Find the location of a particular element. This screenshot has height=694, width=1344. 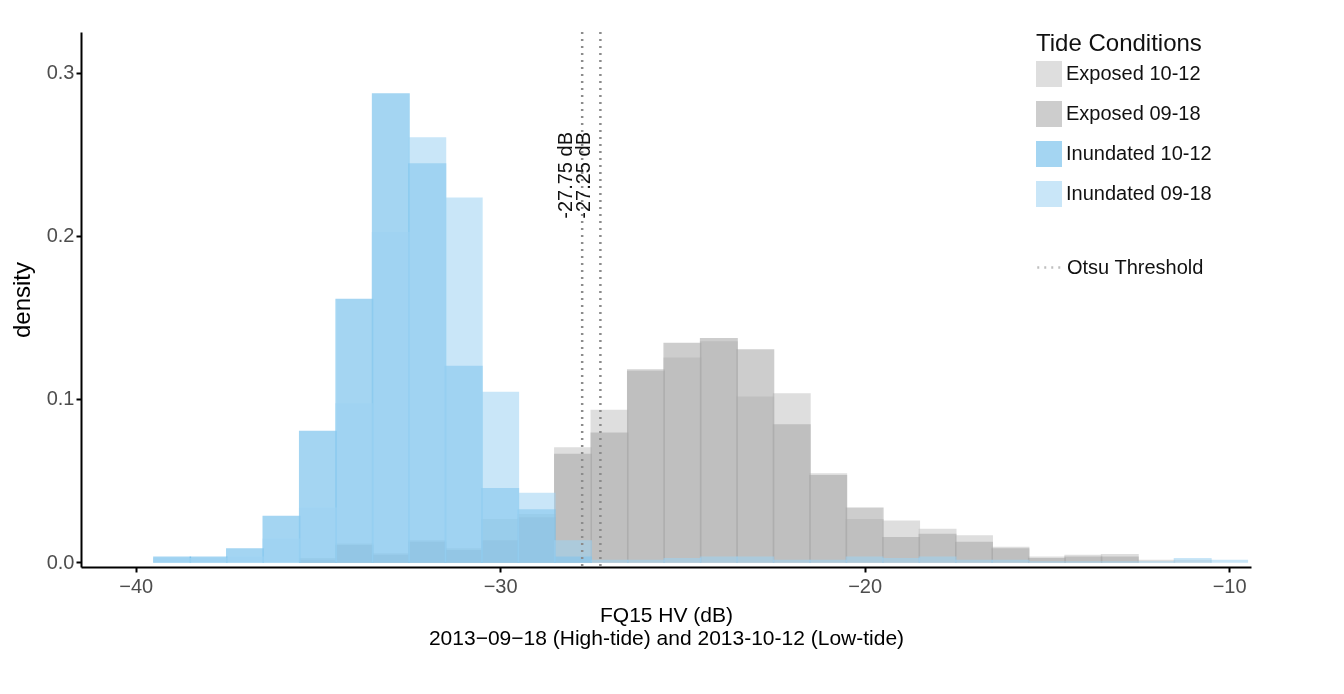

legend-label: Exposed 09-18 is located at coordinates (1133, 113).